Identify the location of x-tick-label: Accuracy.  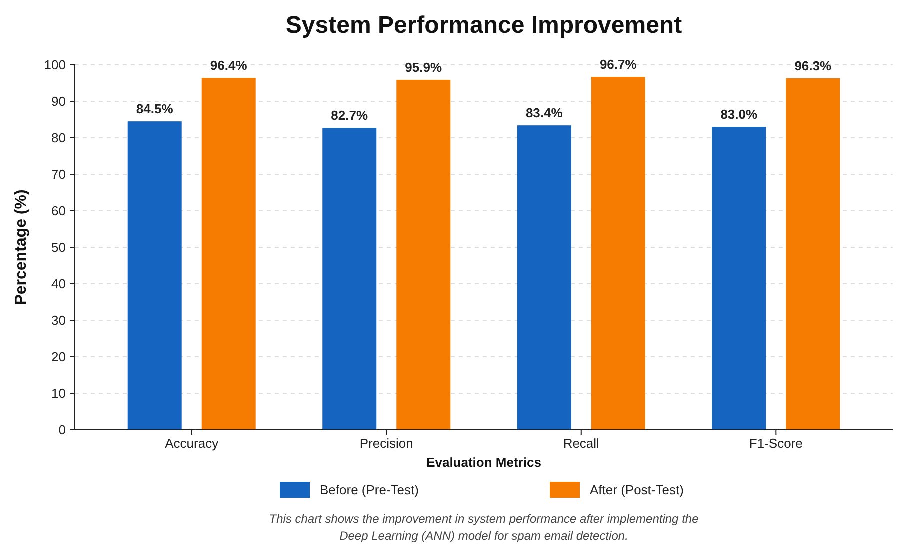
(192, 443).